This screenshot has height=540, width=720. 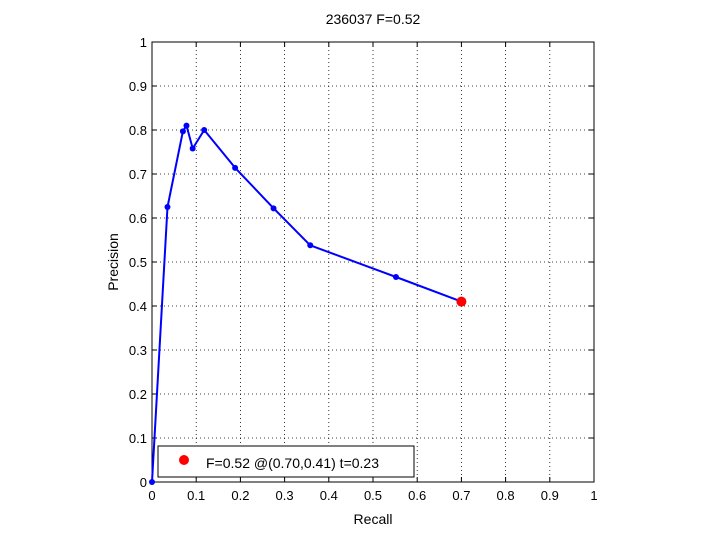 I want to click on legend-box, so click(x=286, y=461).